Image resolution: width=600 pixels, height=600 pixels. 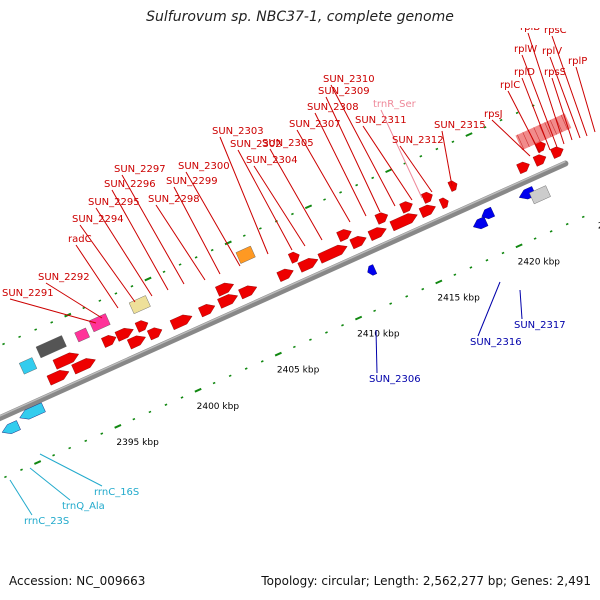 I want to click on yellow-feature-block, so click(x=139, y=305).